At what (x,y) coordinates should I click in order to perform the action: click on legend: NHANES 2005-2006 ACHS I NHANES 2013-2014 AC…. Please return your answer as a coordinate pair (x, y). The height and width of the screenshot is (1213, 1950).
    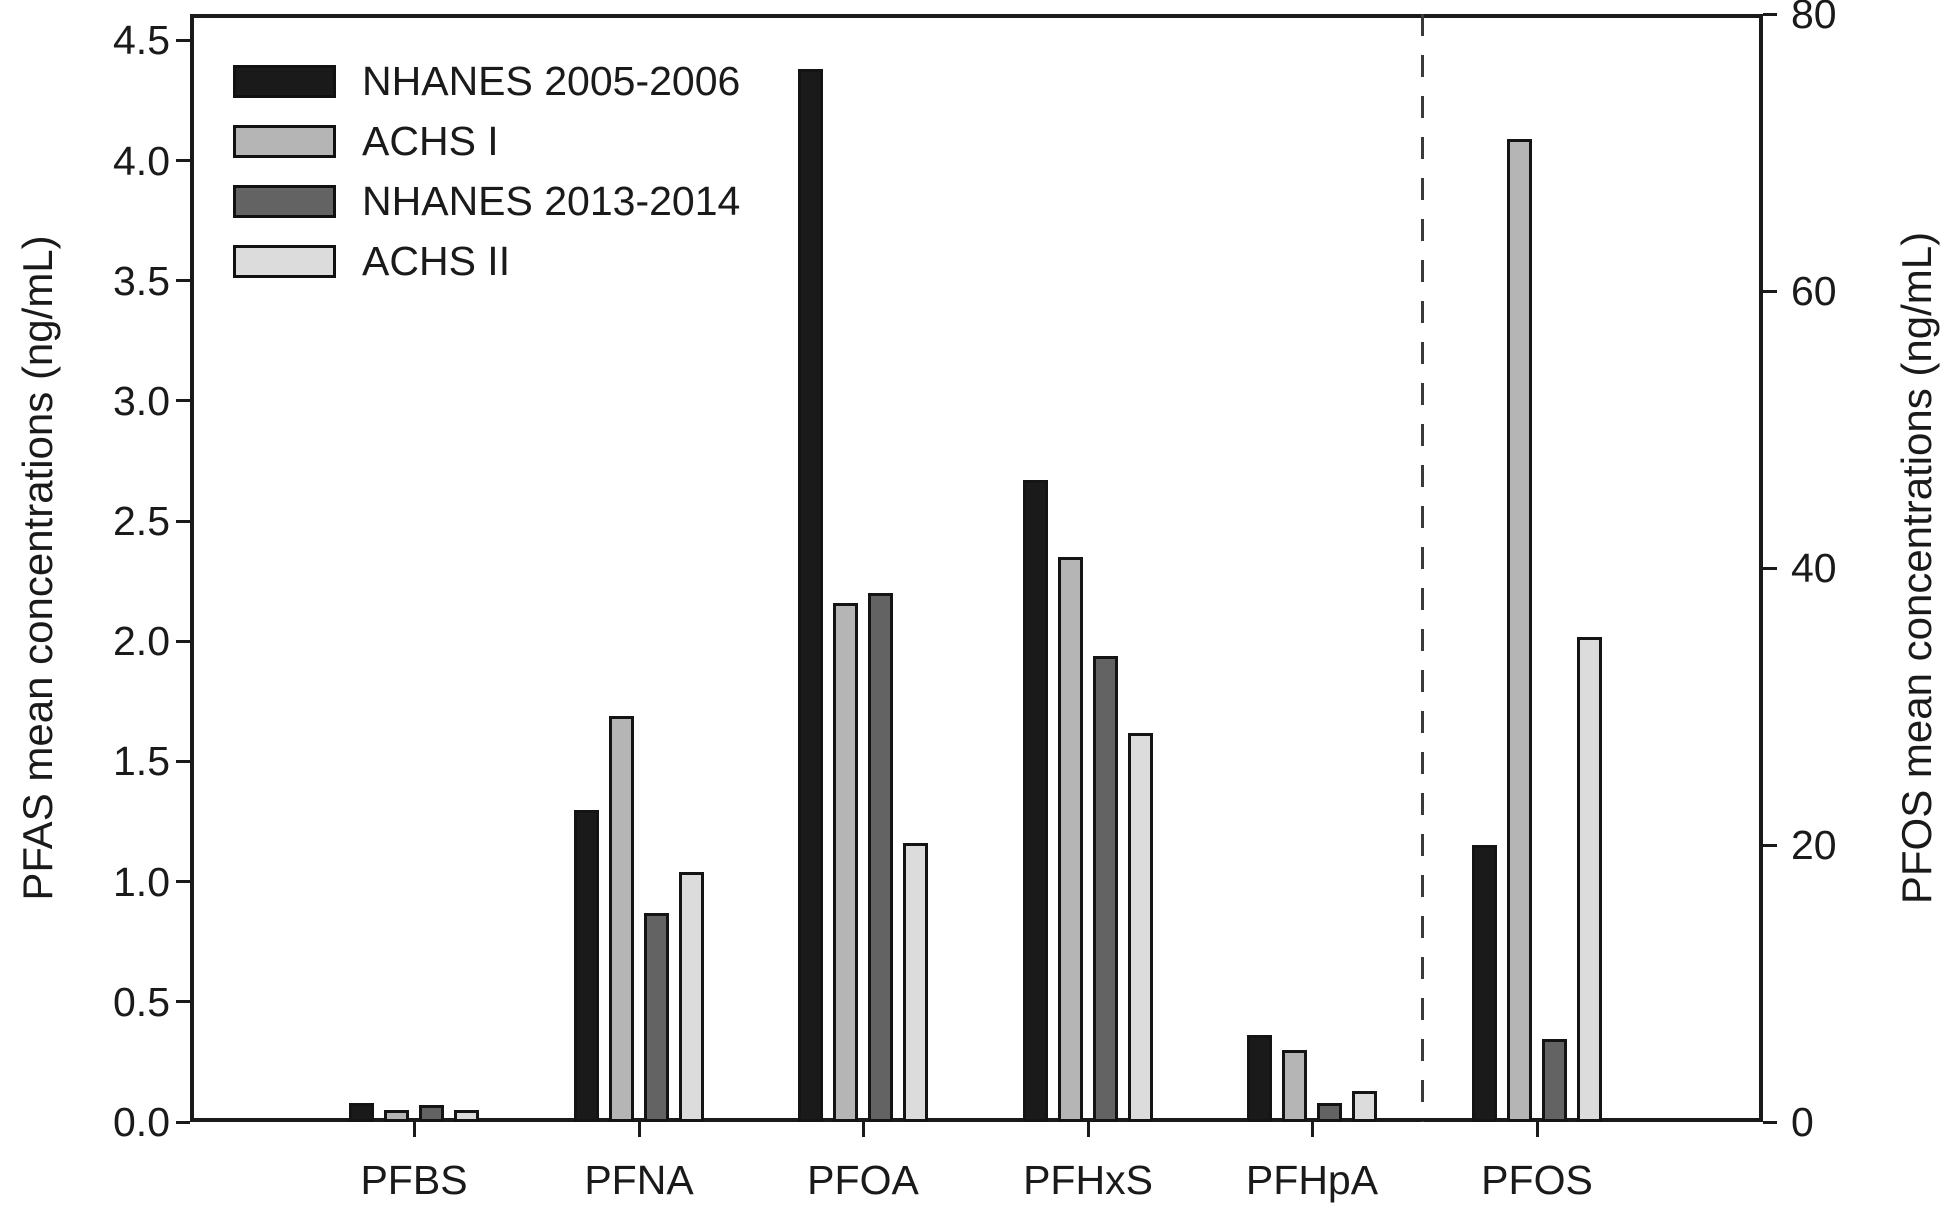
    Looking at the image, I should click on (486, 171).